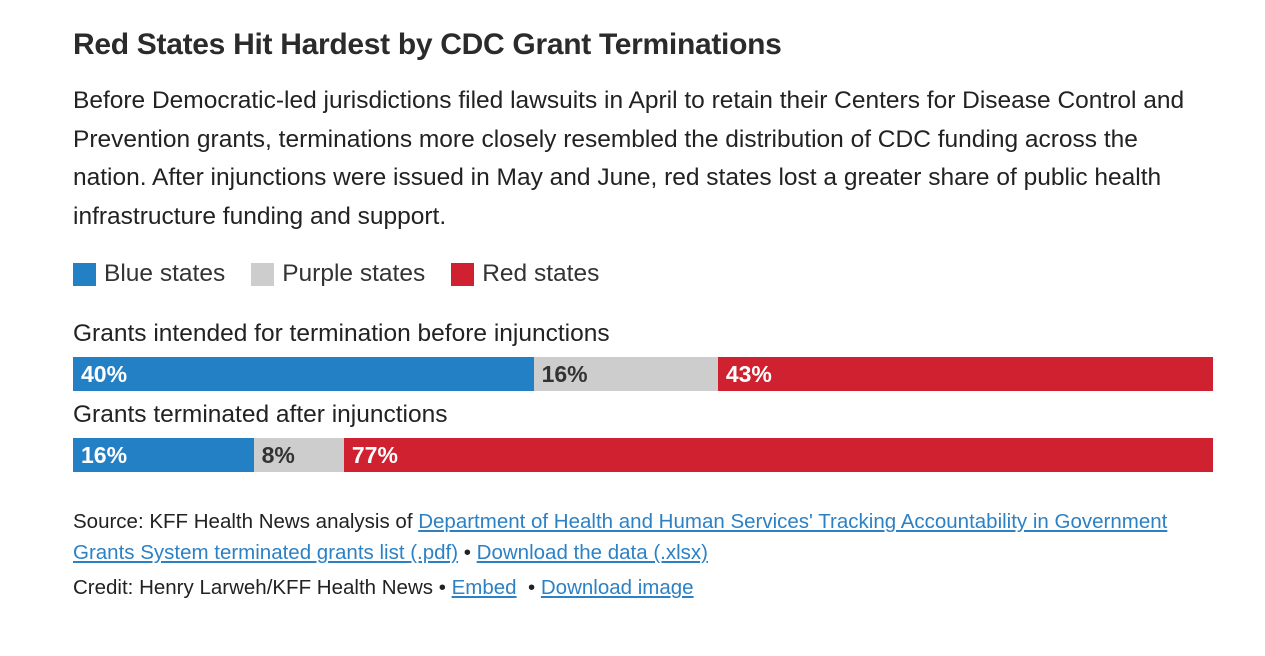  What do you see at coordinates (643, 274) in the screenshot?
I see `chart-legend: Blue states Purple states Red states` at bounding box center [643, 274].